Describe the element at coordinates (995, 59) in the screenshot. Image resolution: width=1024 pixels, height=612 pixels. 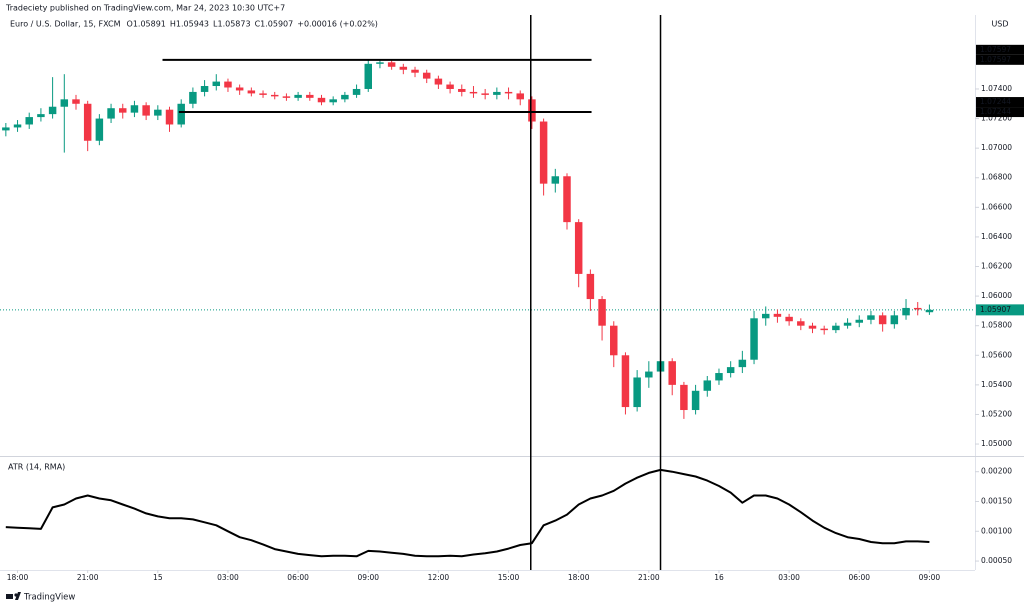
I see `price-label: 1.07597` at that location.